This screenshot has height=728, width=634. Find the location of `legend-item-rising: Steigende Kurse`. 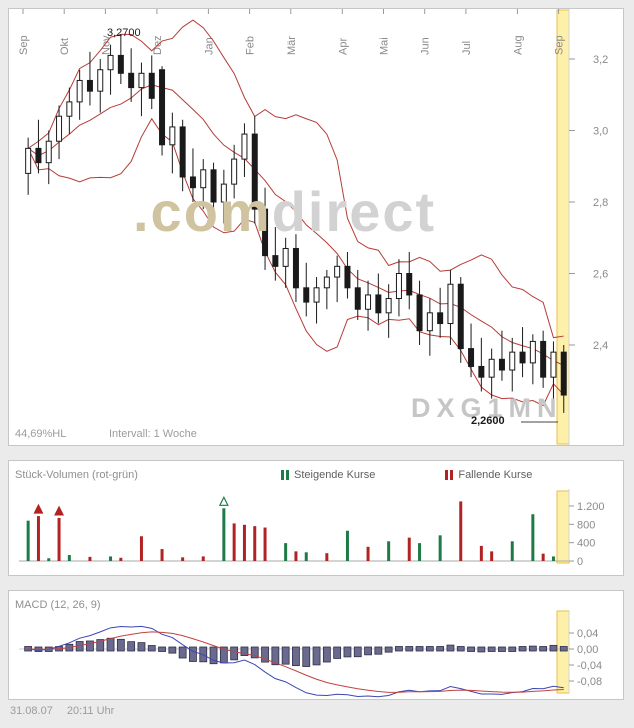

legend-item-rising: Steigende Kurse is located at coordinates (328, 475).